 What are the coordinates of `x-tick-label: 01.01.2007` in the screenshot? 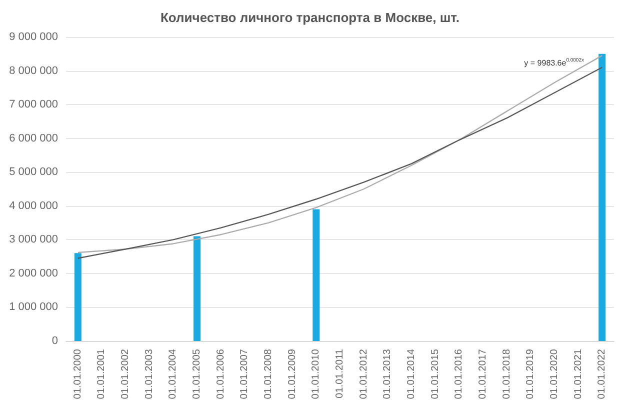 It's located at (244, 374).